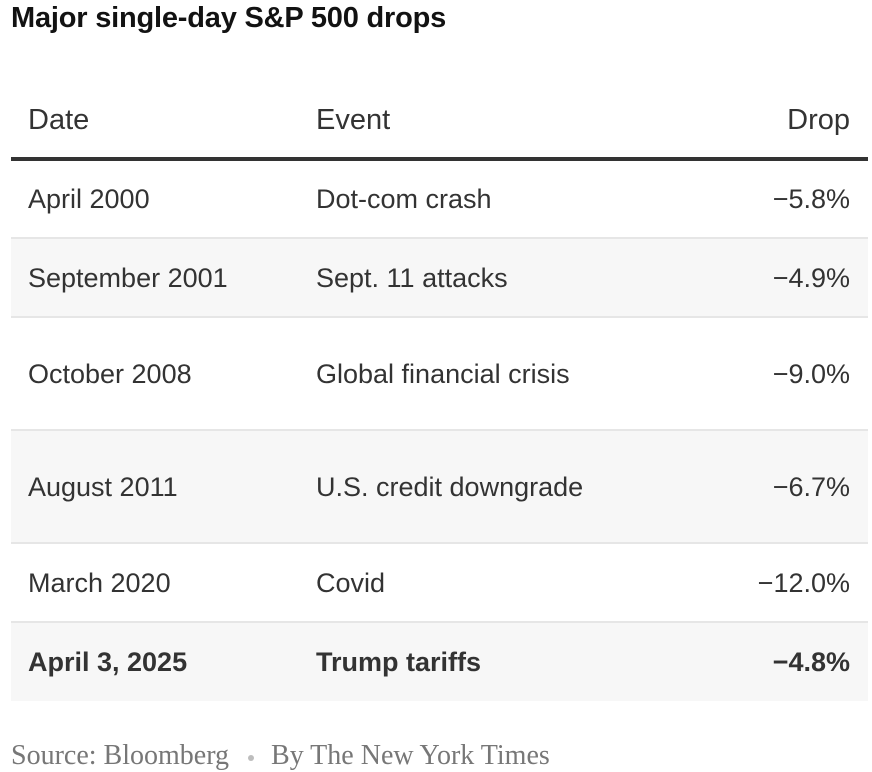 The width and height of the screenshot is (872, 772). I want to click on row-event: Trump tariffs, so click(466, 661).